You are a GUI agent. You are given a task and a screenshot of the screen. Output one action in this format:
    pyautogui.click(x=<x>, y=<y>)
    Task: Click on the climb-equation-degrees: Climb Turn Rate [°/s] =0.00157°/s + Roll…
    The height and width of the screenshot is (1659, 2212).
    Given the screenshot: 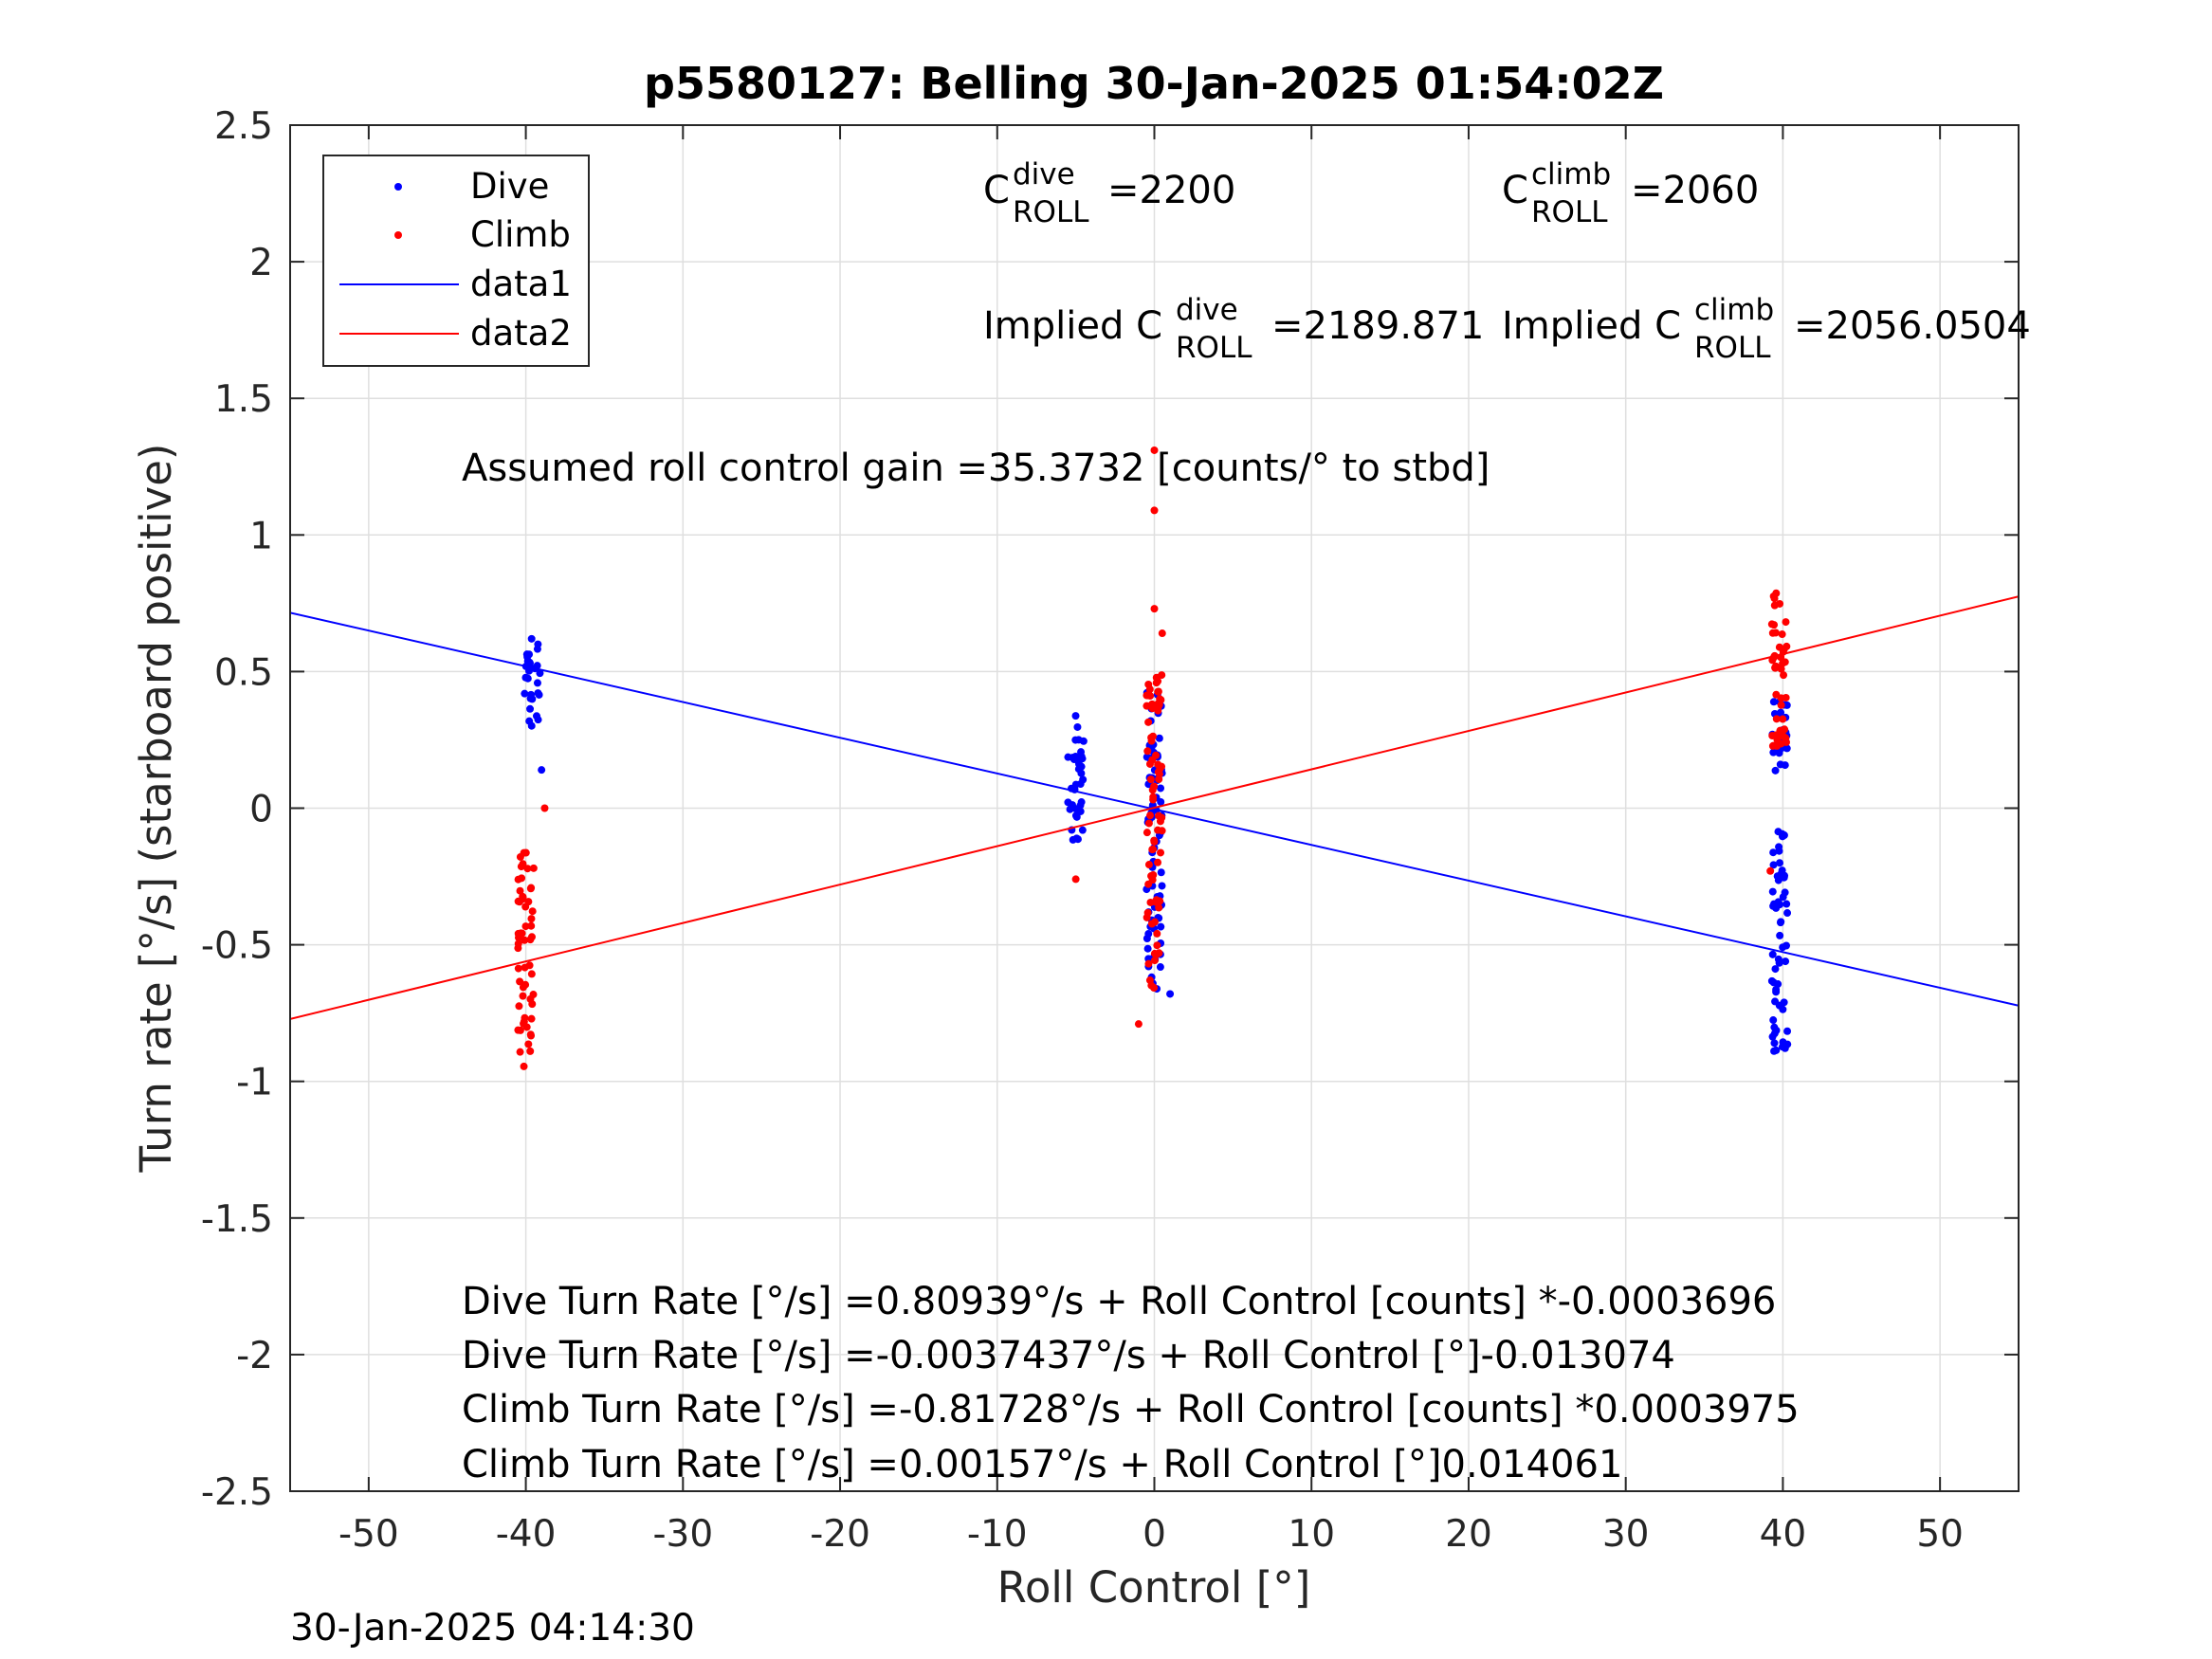 What is the action you would take?
    pyautogui.click(x=1042, y=1464)
    